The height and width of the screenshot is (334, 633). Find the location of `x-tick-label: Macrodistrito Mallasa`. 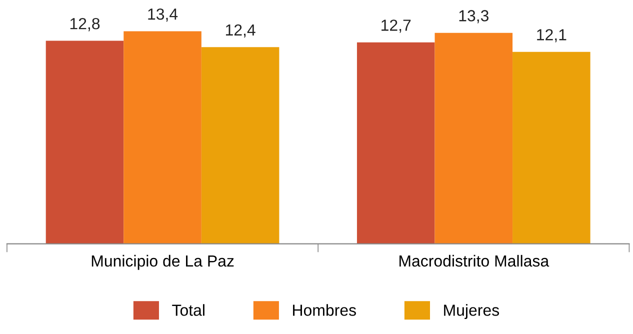

x-tick-label: Macrodistrito Mallasa is located at coordinates (475, 260).